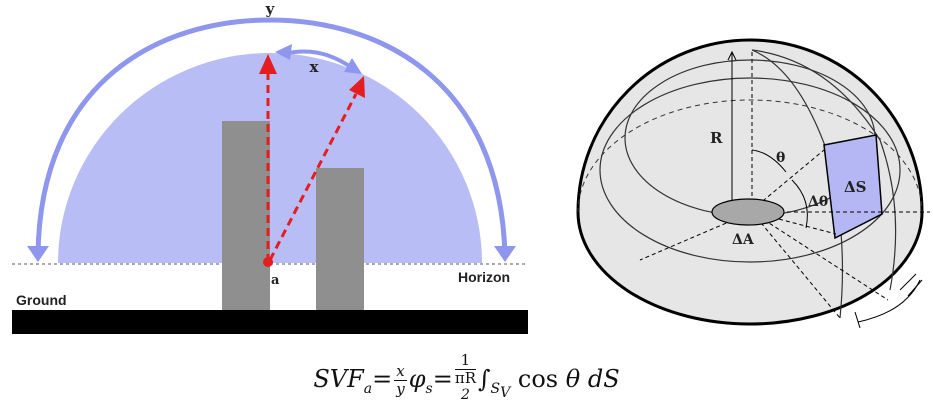  I want to click on label-dtheta: Δθ, so click(818, 202).